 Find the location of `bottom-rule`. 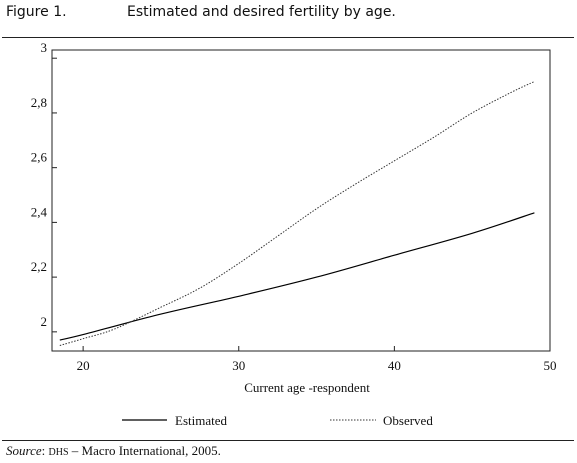

bottom-rule is located at coordinates (288, 440).